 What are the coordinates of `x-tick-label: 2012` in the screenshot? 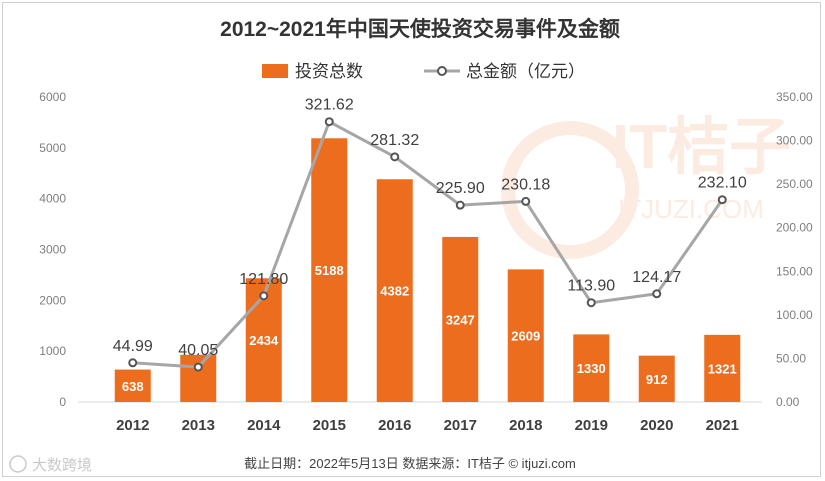 It's located at (132, 425).